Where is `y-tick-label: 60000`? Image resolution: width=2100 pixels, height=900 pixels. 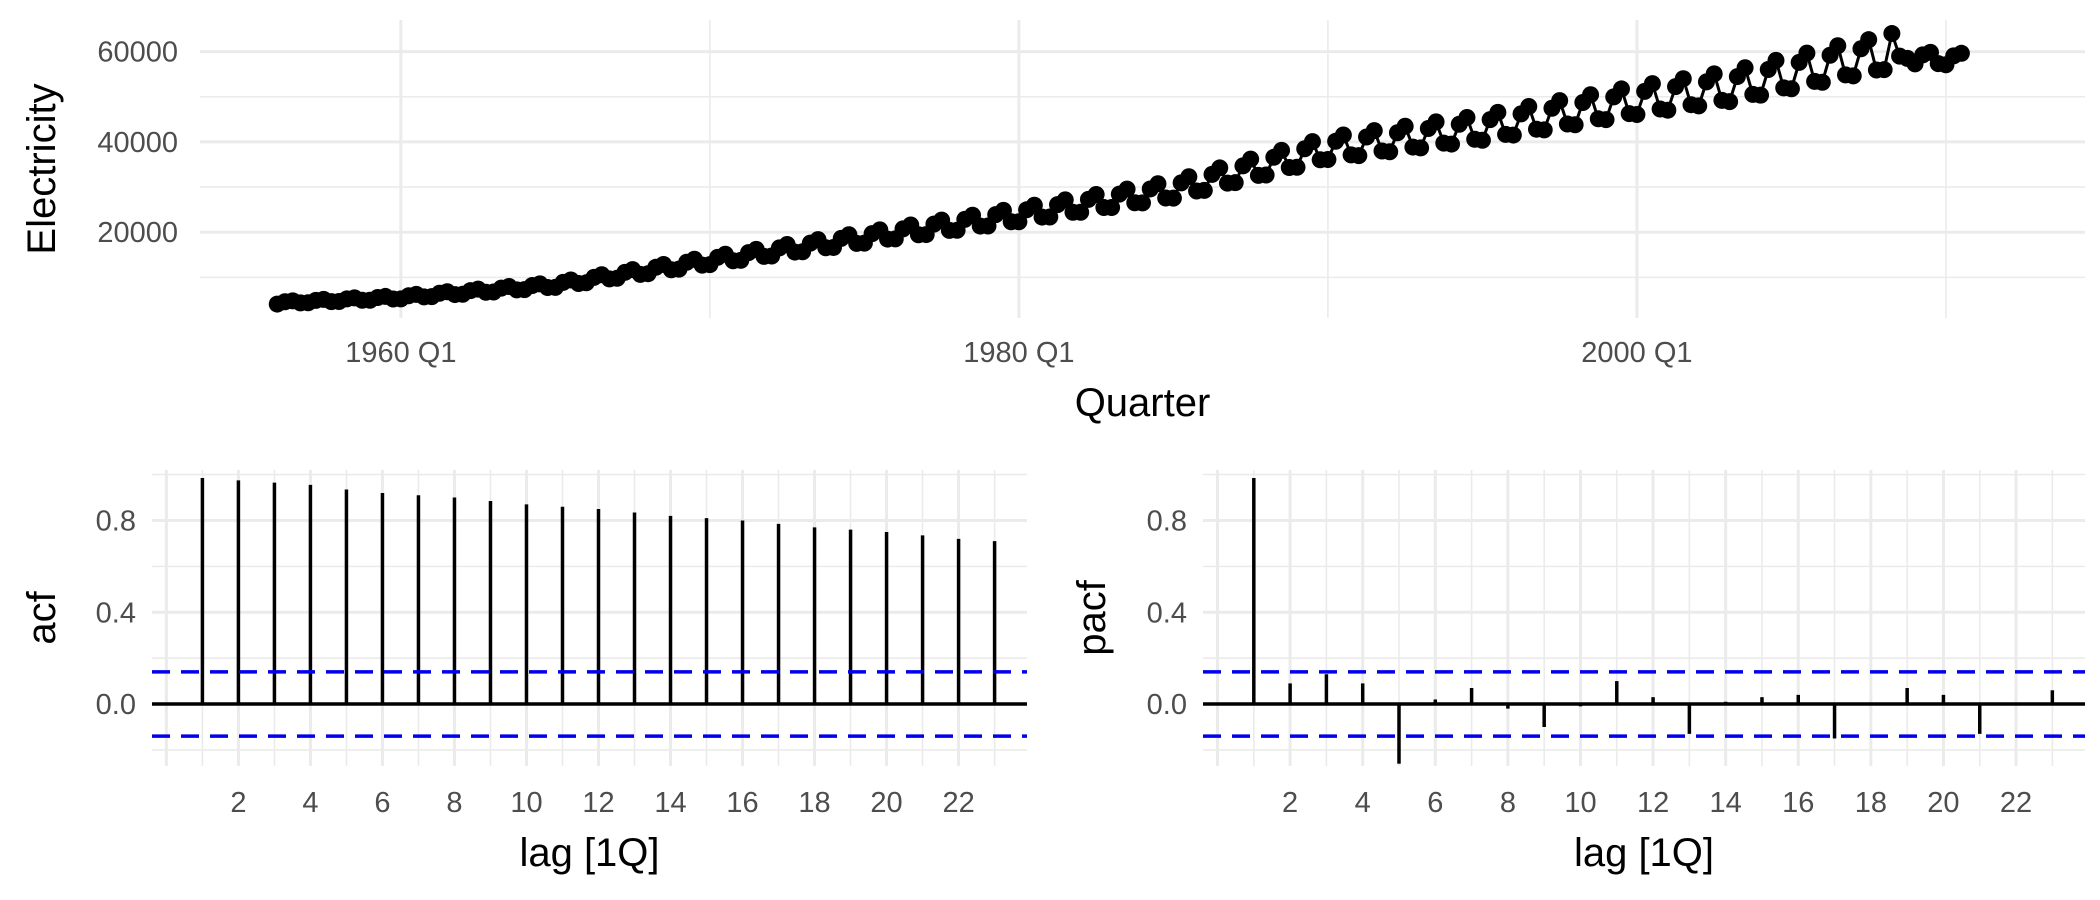
y-tick-label: 60000 is located at coordinates (137, 53).